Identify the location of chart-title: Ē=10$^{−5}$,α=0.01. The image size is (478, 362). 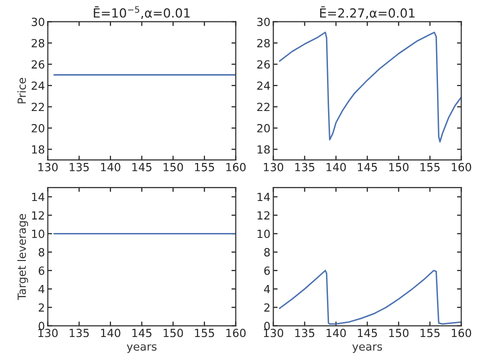
(142, 12).